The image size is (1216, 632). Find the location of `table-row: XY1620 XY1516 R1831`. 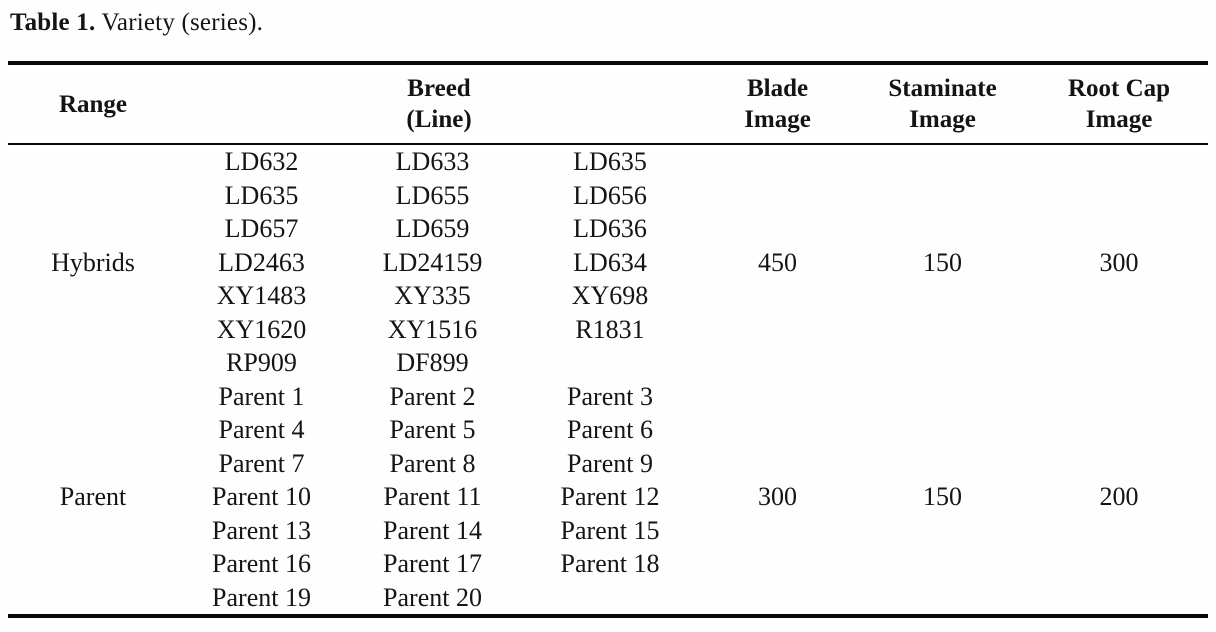

table-row: XY1620 XY1516 R1831 is located at coordinates (608, 330).